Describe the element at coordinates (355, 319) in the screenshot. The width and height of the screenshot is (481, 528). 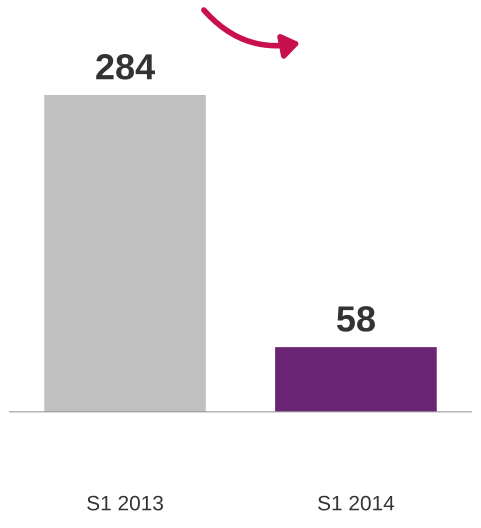
I see `data-label: 58` at that location.